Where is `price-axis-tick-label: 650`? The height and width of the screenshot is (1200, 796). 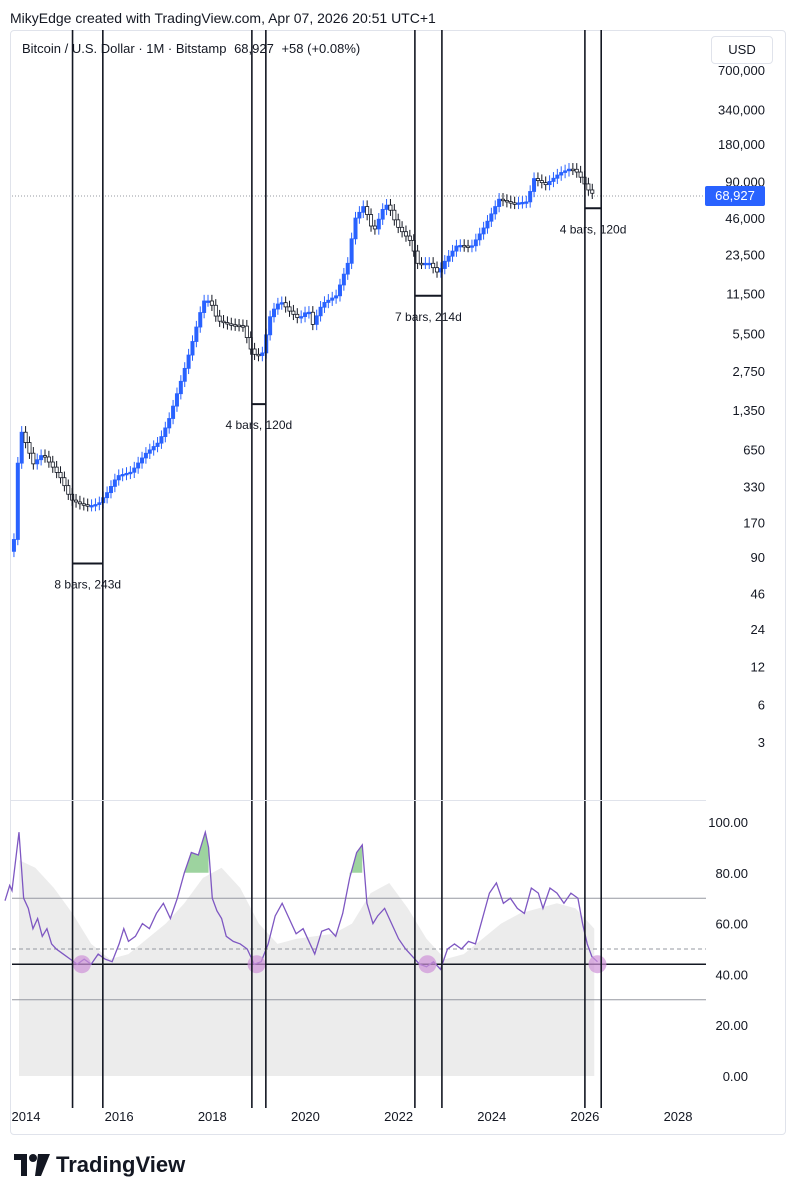 price-axis-tick-label: 650 is located at coordinates (754, 450).